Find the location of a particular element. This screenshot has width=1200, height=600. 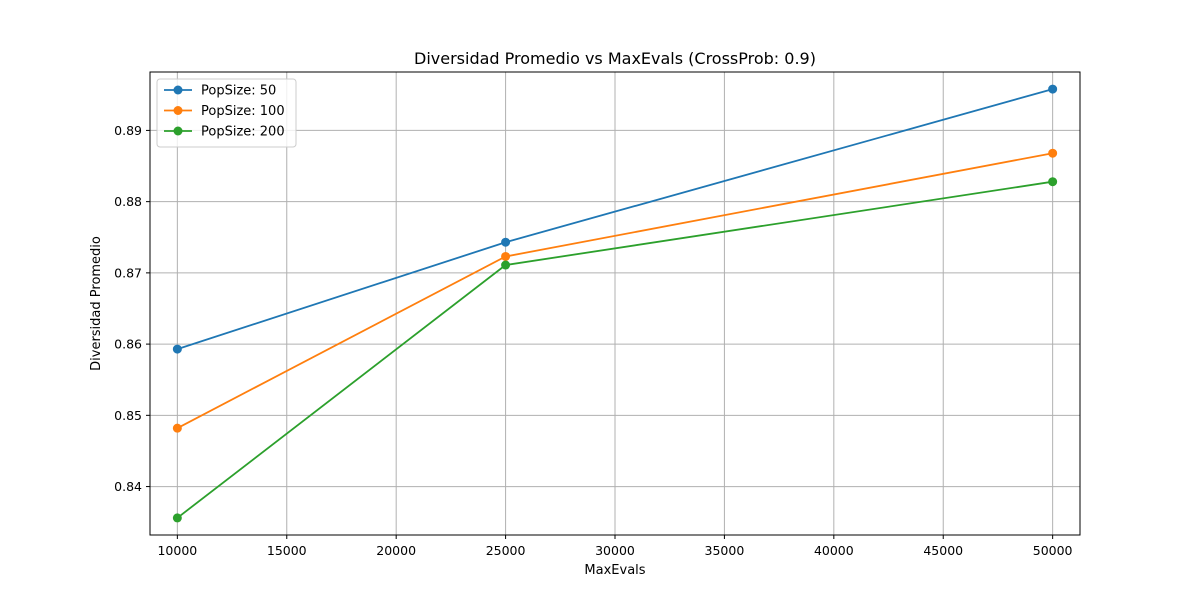

x-tick-label: 40000 is located at coordinates (834, 550).